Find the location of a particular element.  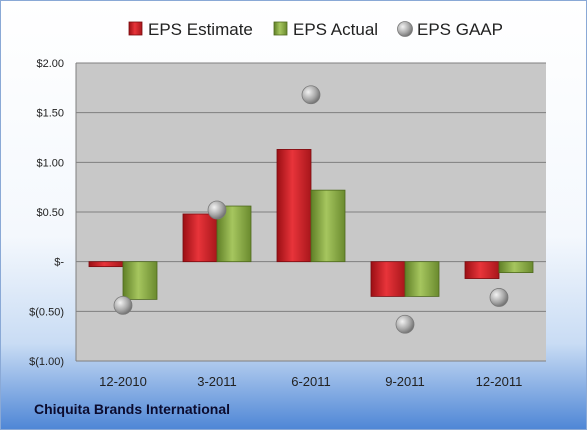

x-tick-label: 12-2010 is located at coordinates (123, 381).